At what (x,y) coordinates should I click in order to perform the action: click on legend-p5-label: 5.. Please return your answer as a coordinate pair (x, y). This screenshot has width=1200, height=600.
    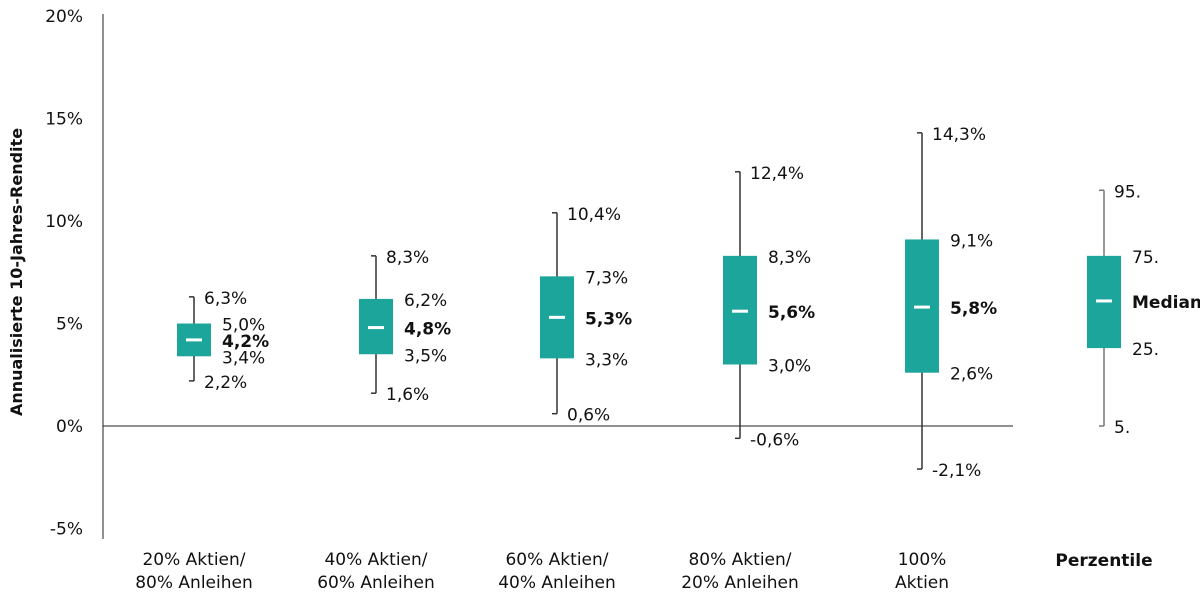
    Looking at the image, I should click on (1122, 428).